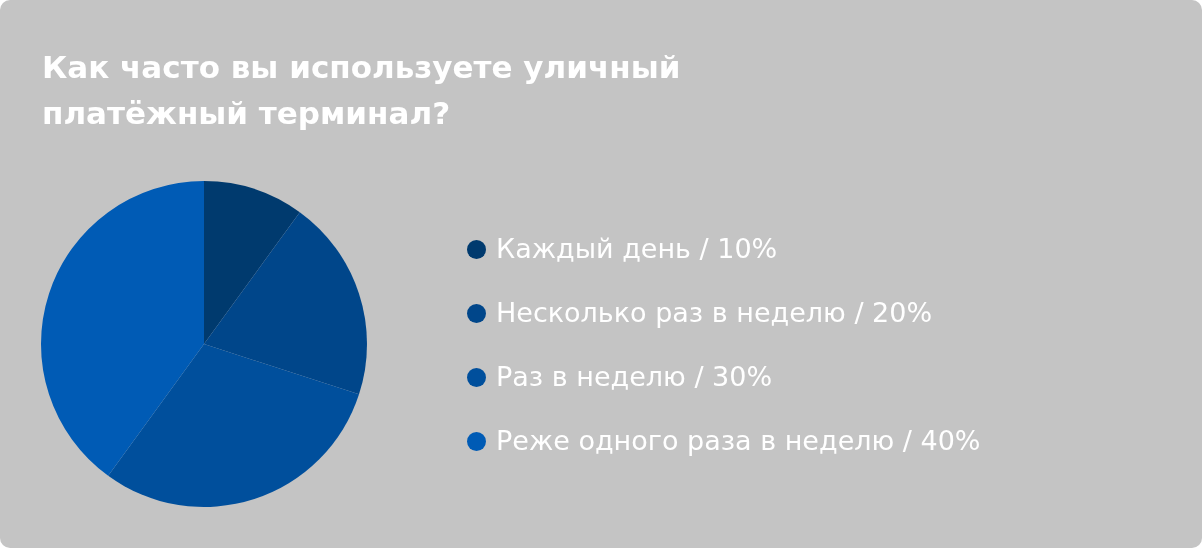 The height and width of the screenshot is (548, 1202). I want to click on data-label: / 30%, so click(733, 376).